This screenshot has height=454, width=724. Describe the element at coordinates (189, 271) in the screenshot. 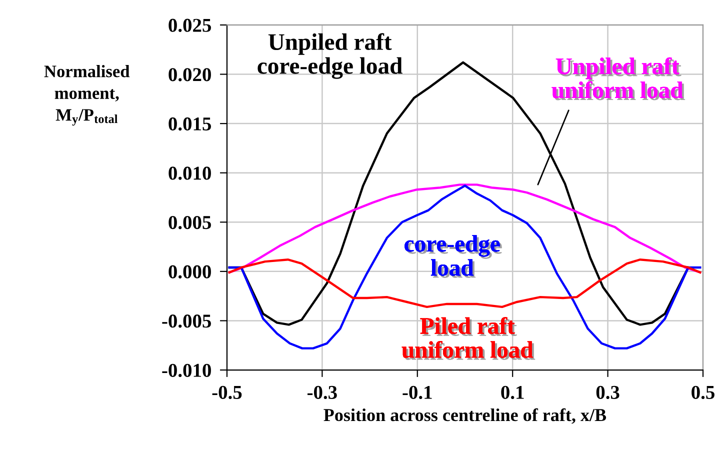

I see `y-tick-label: 0.000` at that location.